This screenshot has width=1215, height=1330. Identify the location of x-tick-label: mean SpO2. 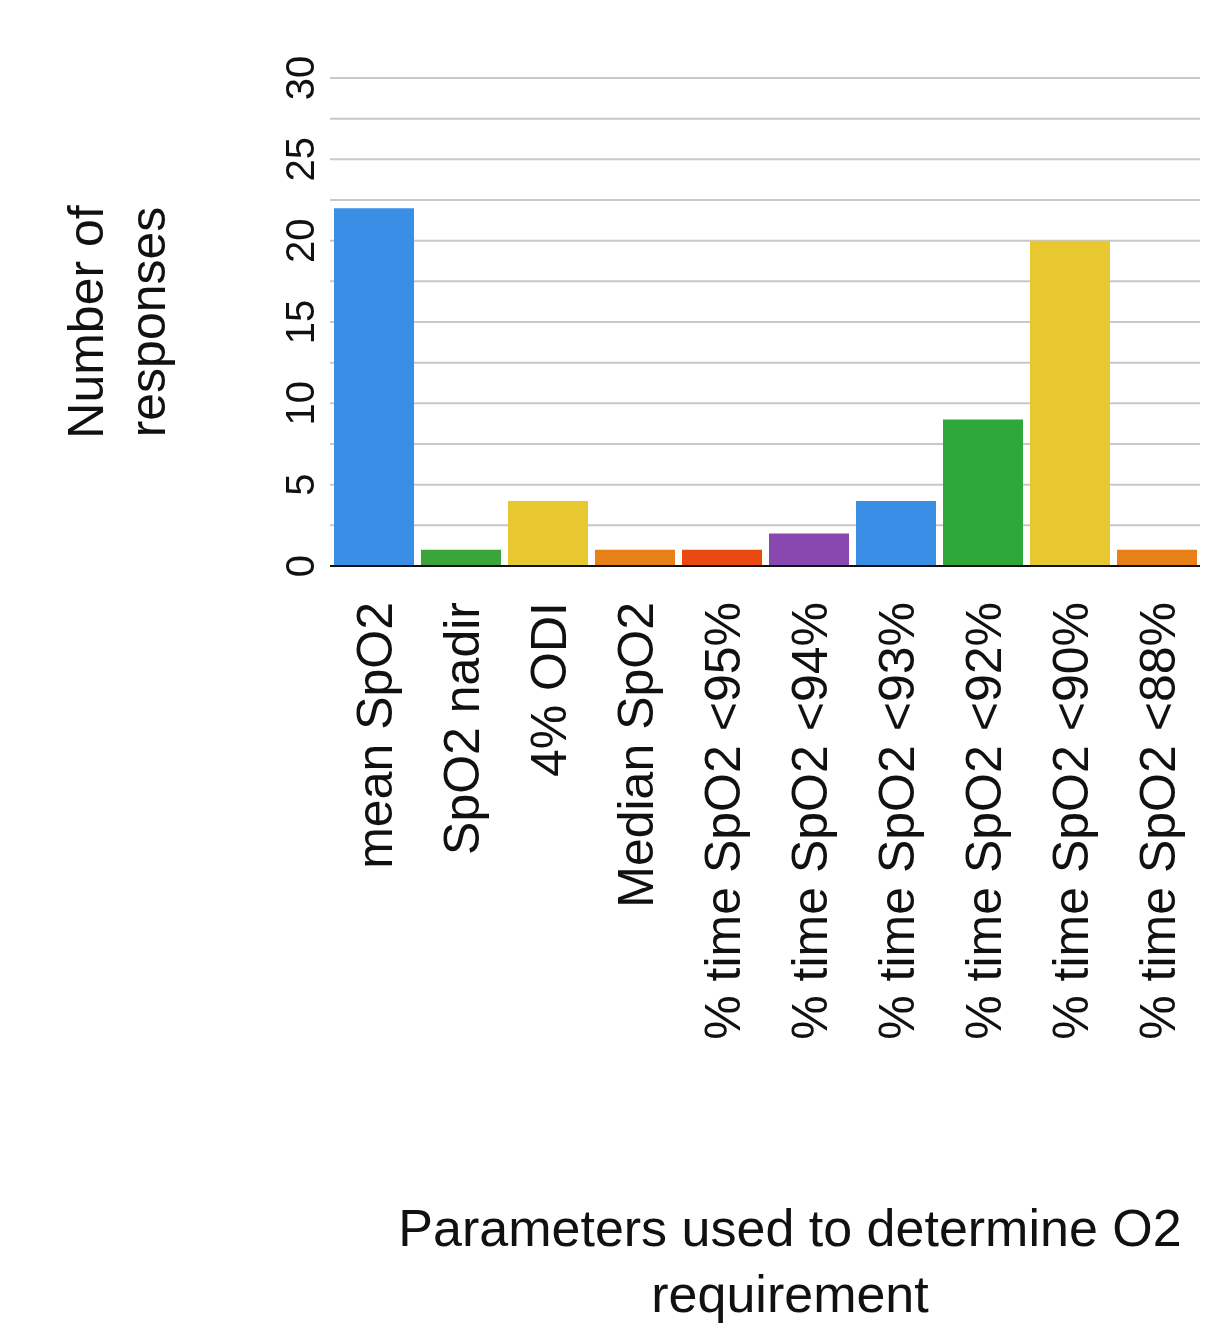
(374, 735).